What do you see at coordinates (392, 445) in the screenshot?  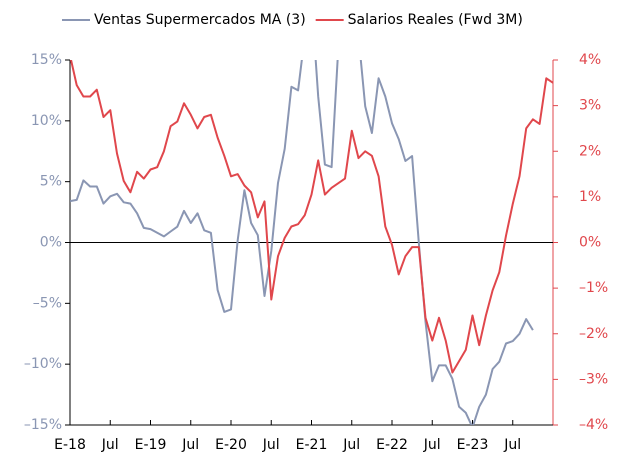 I see `x-tick-label: E-22` at bounding box center [392, 445].